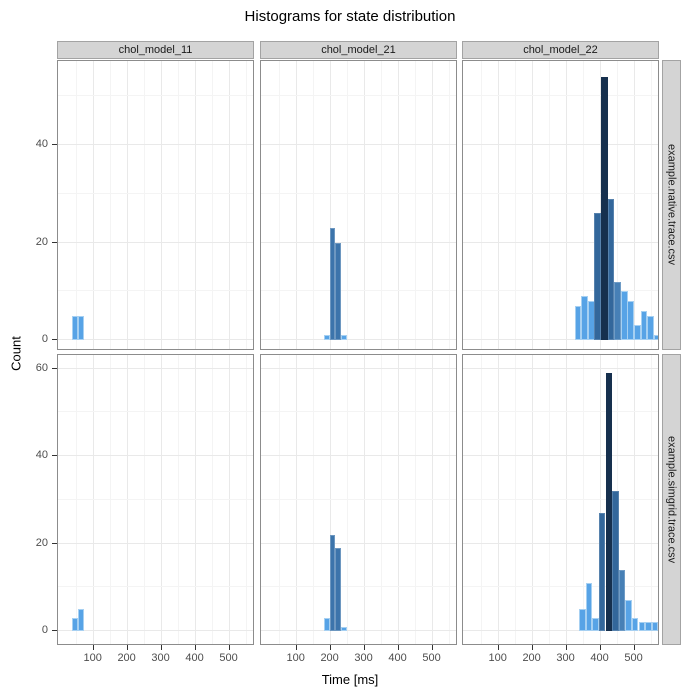 Image resolution: width=700 pixels, height=700 pixels. What do you see at coordinates (41, 542) in the screenshot?
I see `y-tick-label: 20` at bounding box center [41, 542].